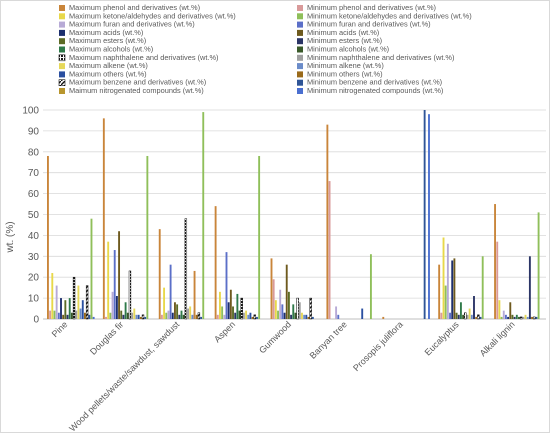 The image size is (550, 439). What do you see at coordinates (34, 152) in the screenshot?
I see `y-tick-label: 80` at bounding box center [34, 152].